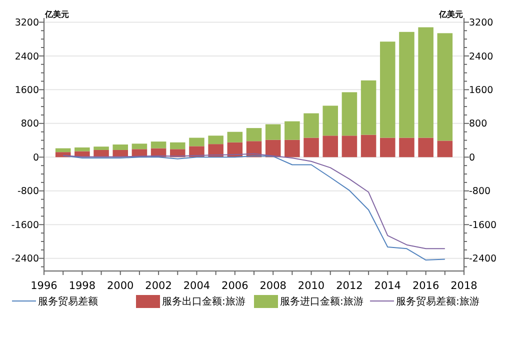  Describe the element at coordinates (388, 286) in the screenshot. I see `x-tick-label: 2014` at that location.